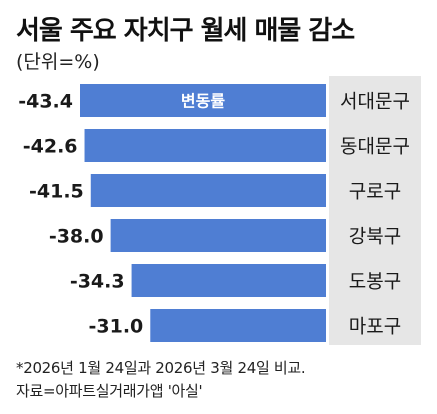  I want to click on bar-강북구, so click(218, 235).